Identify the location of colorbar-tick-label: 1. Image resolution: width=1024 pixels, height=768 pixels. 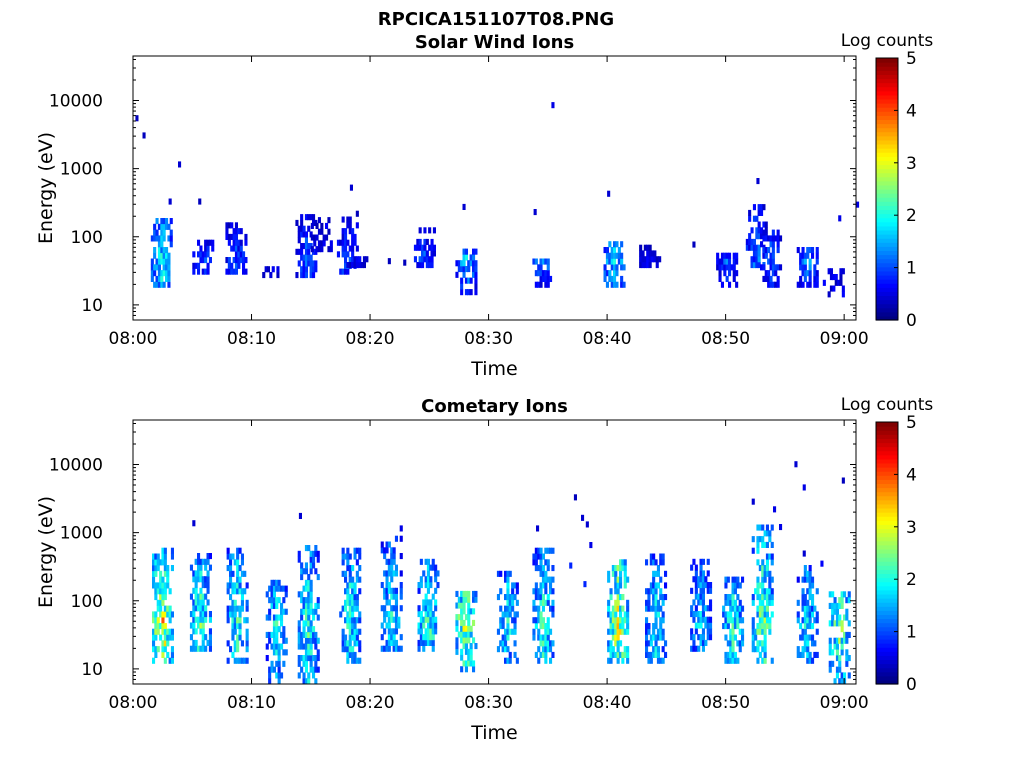
(911, 633).